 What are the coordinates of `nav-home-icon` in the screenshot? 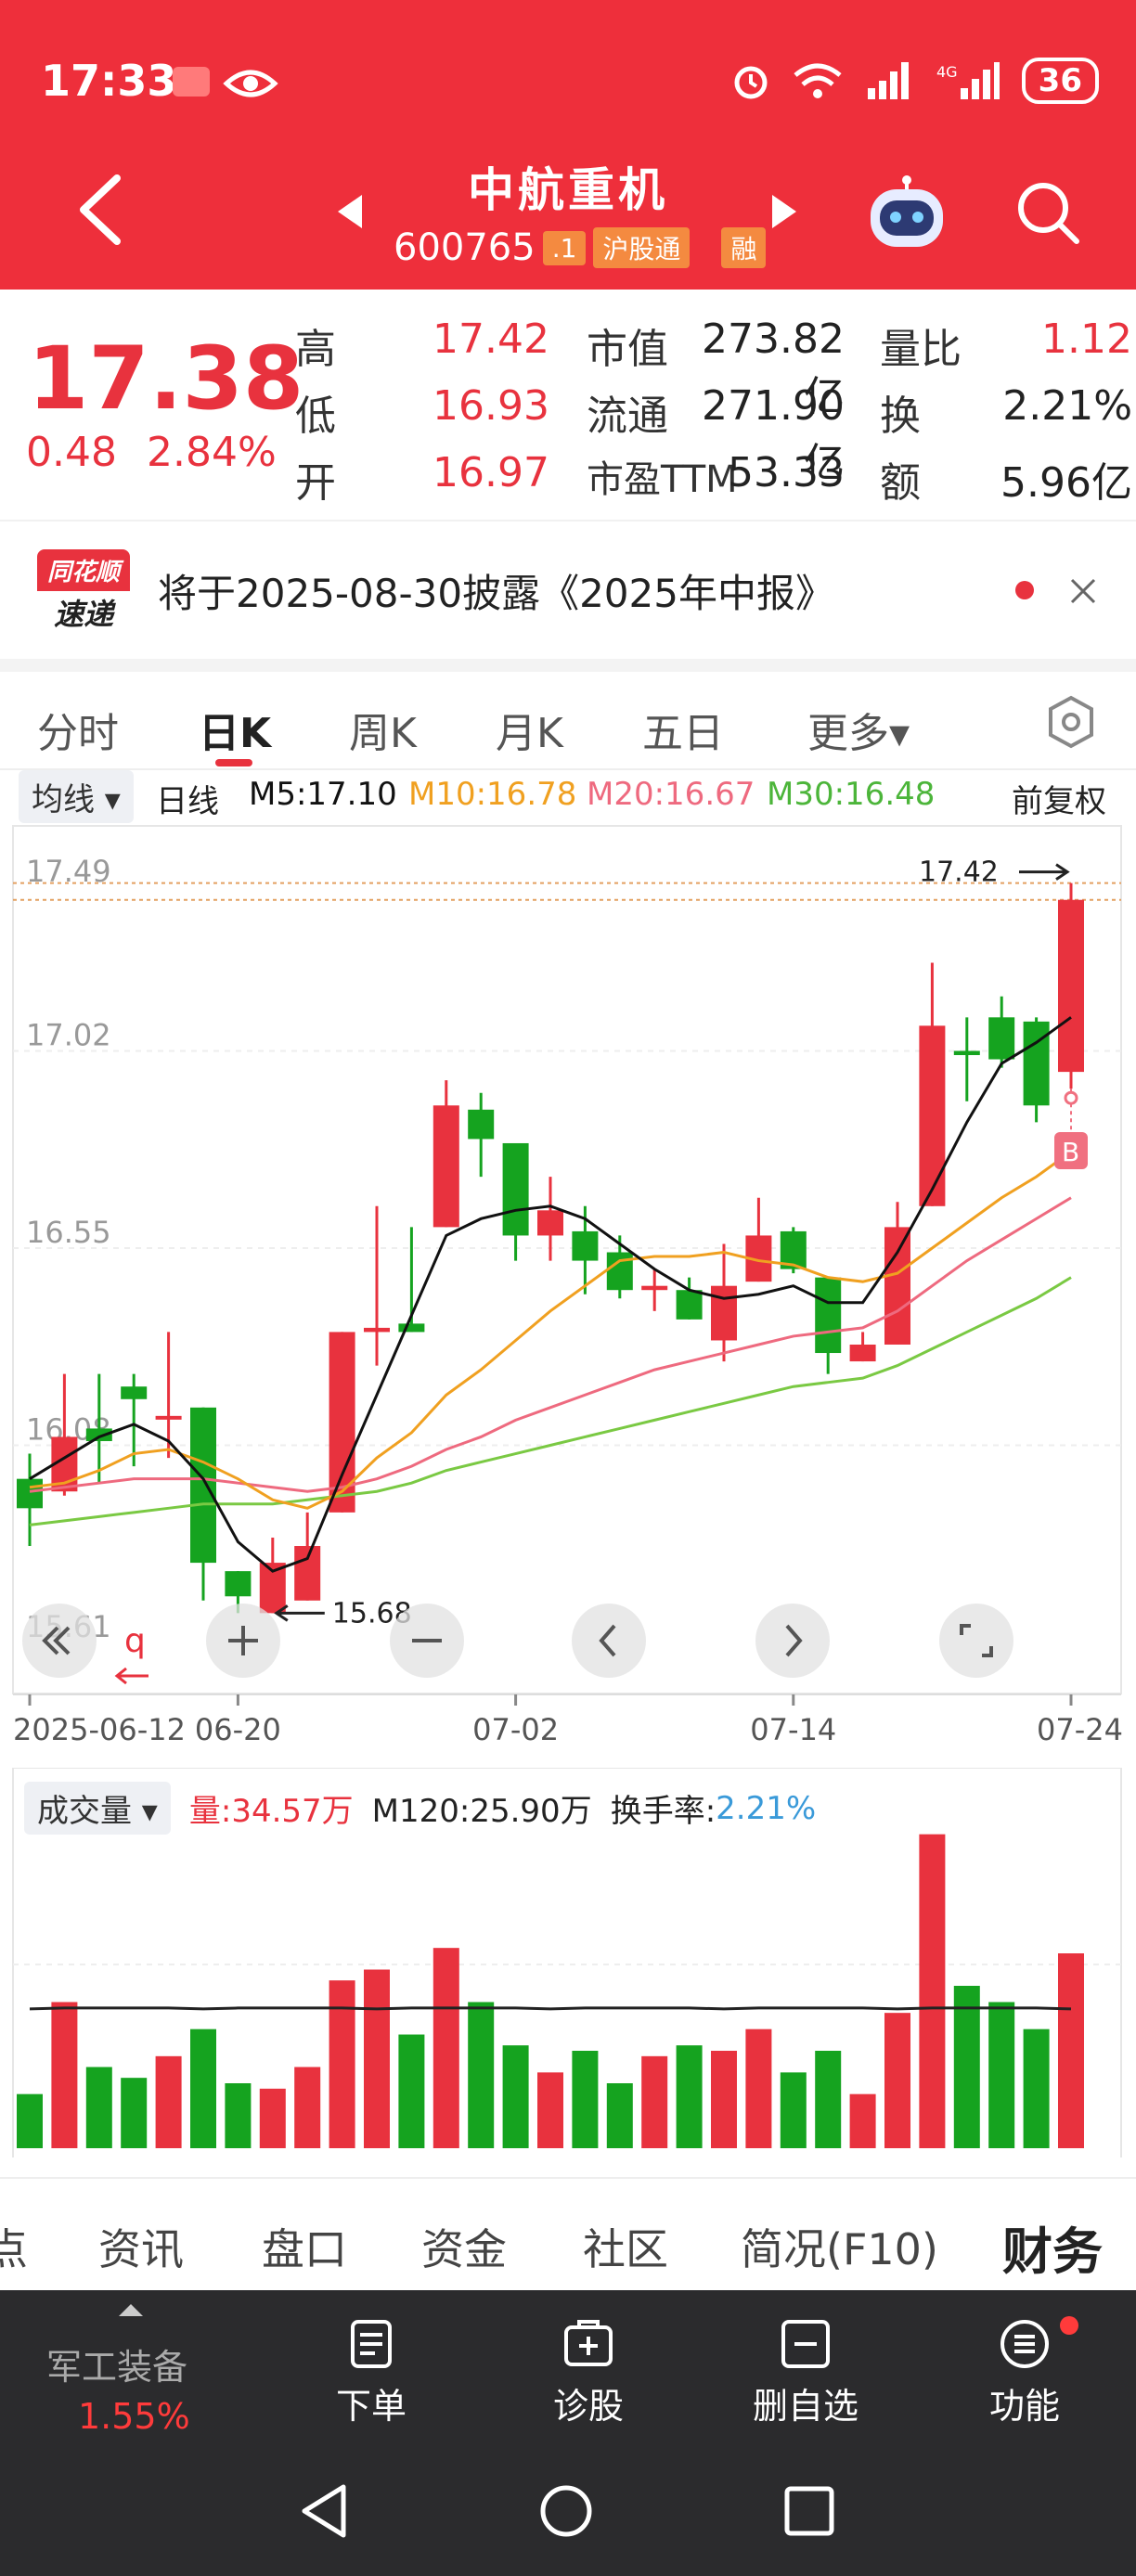 It's located at (566, 2511).